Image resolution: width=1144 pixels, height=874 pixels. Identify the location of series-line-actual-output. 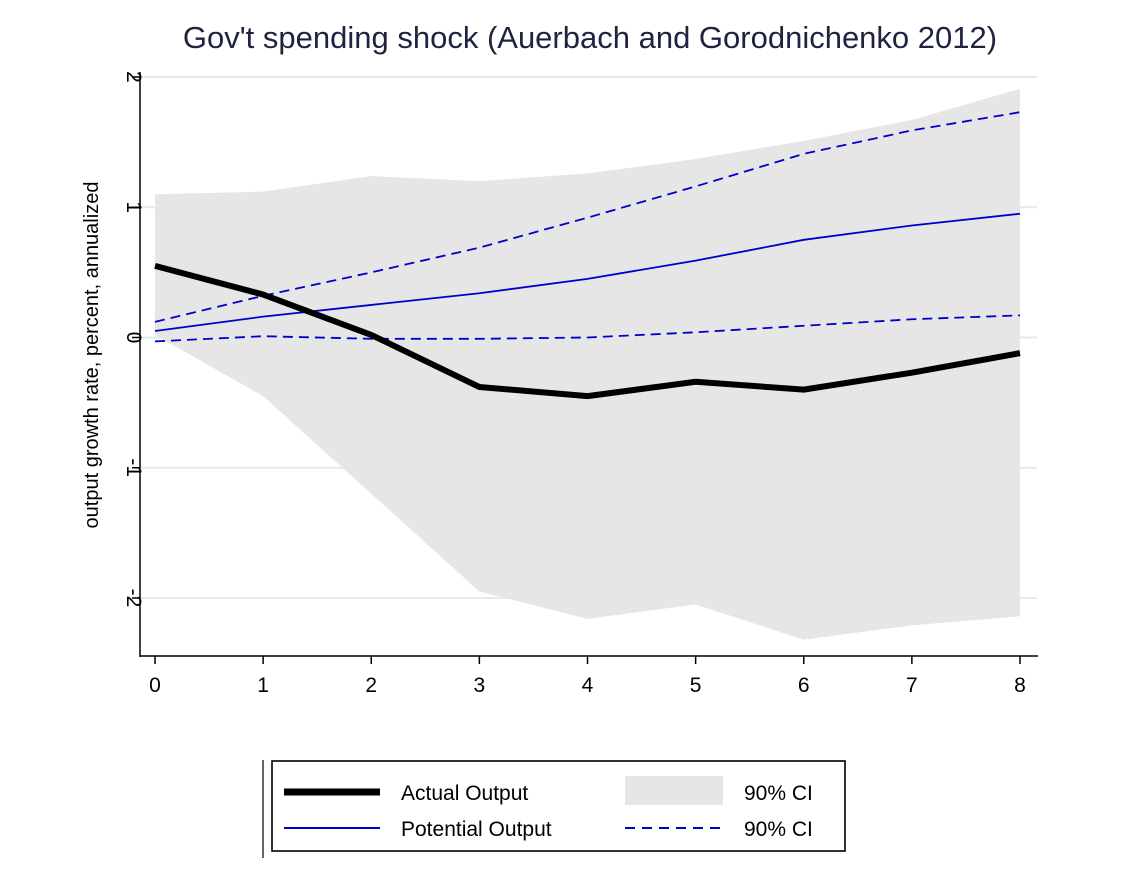
(587, 331).